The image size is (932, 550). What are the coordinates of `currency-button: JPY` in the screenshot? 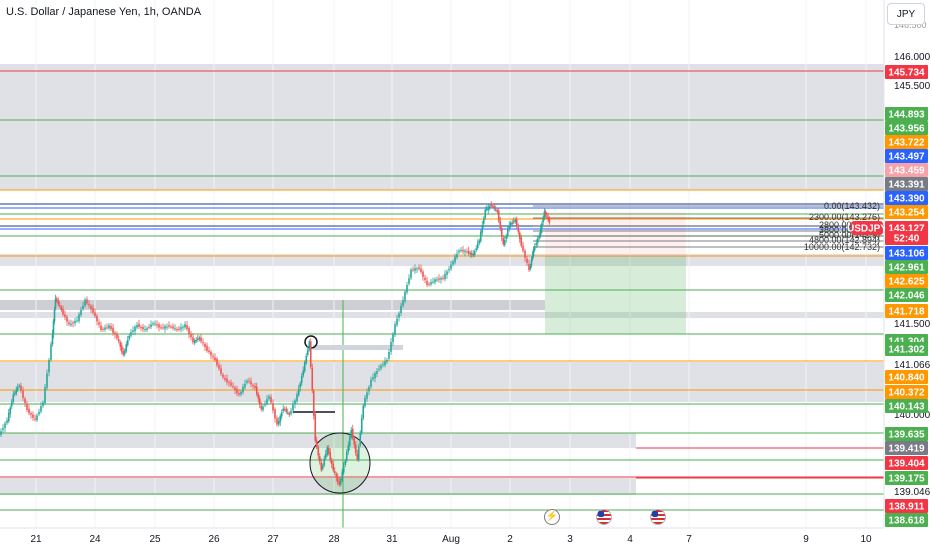 It's located at (906, 14).